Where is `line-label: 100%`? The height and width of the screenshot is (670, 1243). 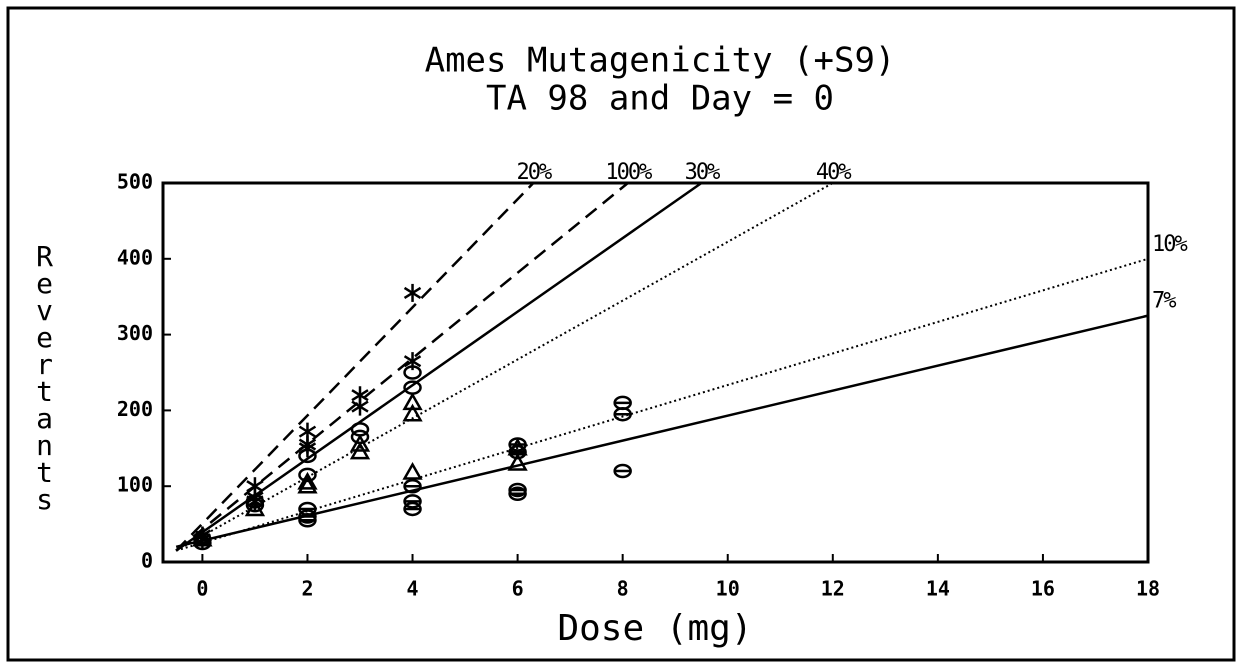 line-label: 100% is located at coordinates (628, 172).